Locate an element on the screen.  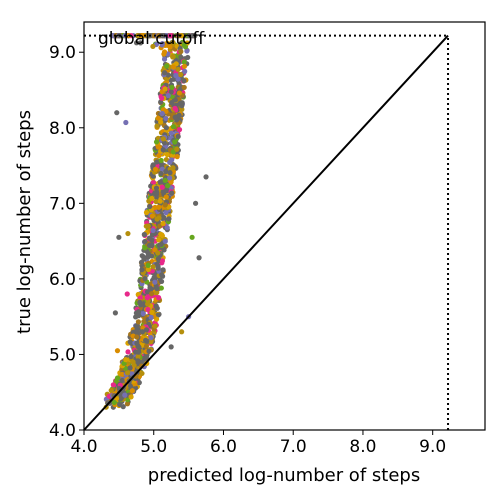
y-tick-label: 7.0 is located at coordinates (62, 204).